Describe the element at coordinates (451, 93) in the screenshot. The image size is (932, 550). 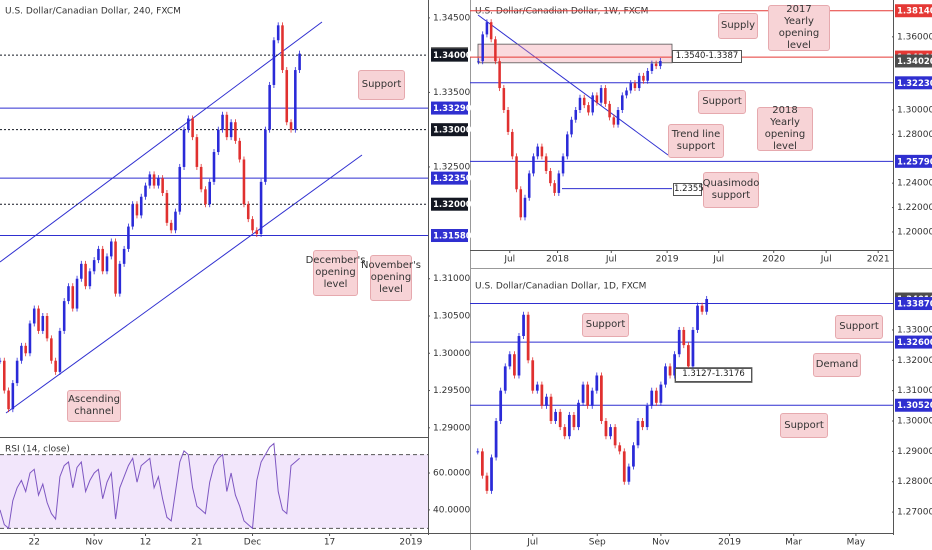
I see `y-tick-label: 1.33500` at that location.